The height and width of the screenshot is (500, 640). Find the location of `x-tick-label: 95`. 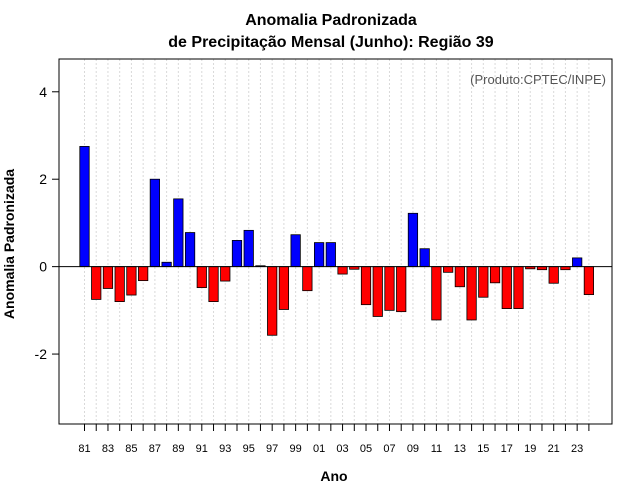

x-tick-label: 95 is located at coordinates (249, 449).